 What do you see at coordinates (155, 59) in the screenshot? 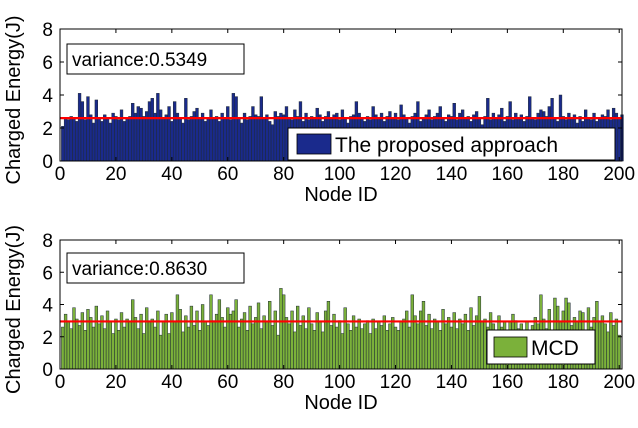
I see `annotation-box` at bounding box center [155, 59].